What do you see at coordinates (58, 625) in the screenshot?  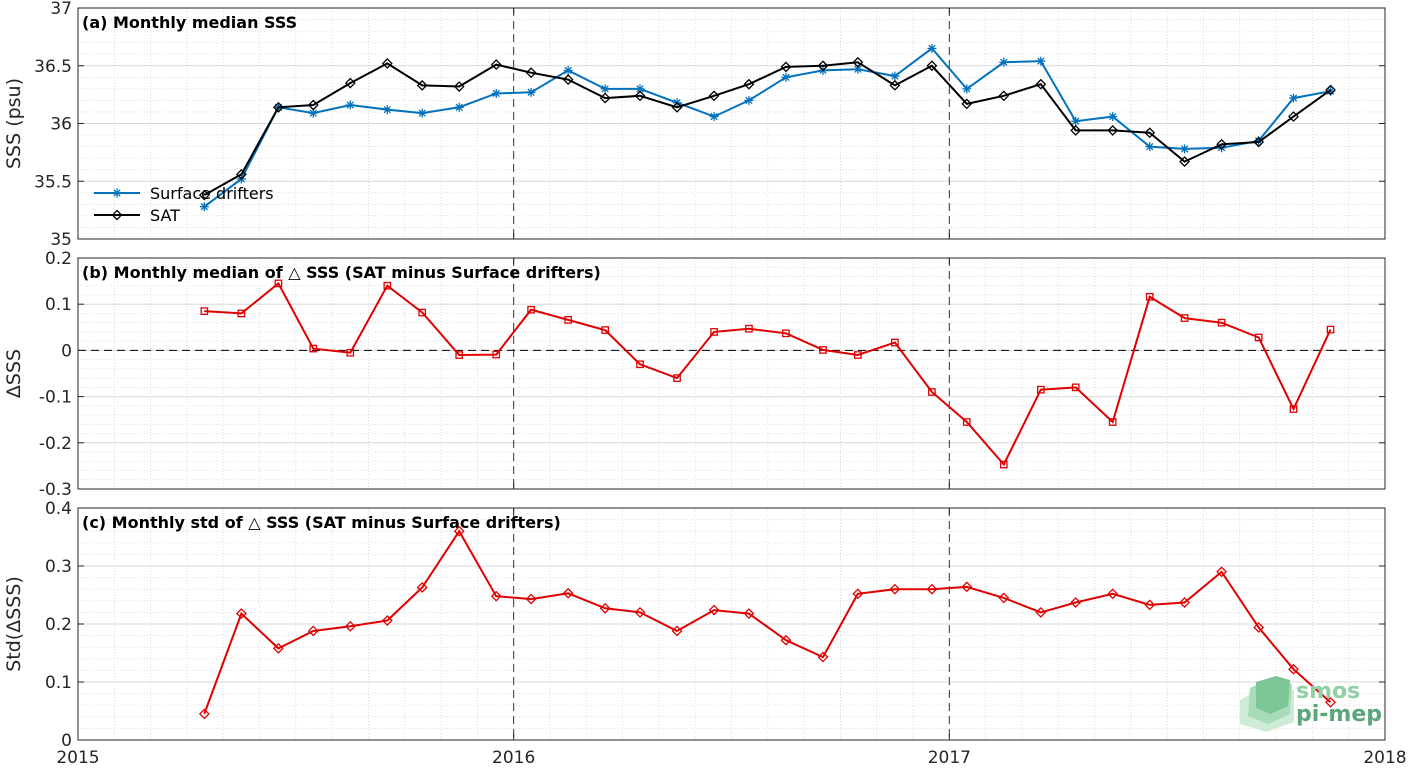 I see `y-tick-label: 0.2` at bounding box center [58, 625].